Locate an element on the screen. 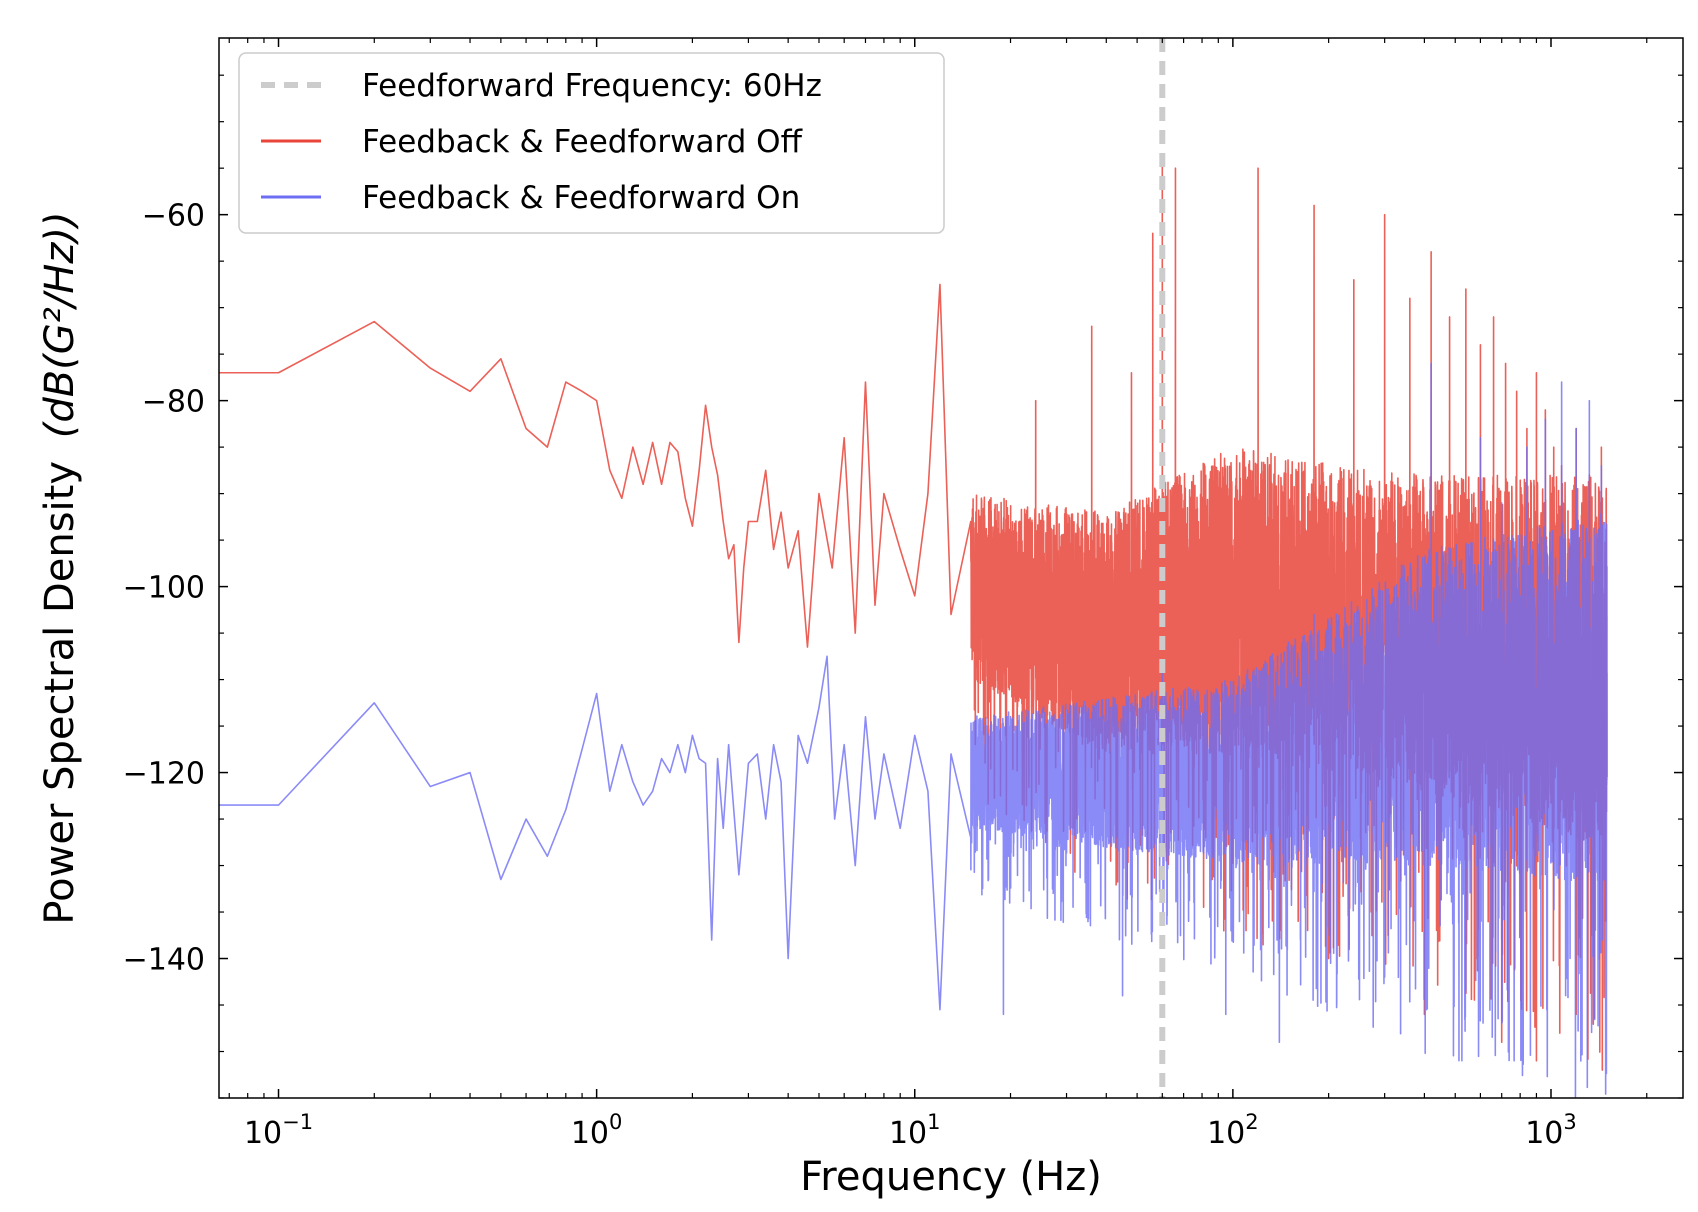 Image resolution: width=1698 pixels, height=1212 pixels. y-tick-label: −80 is located at coordinates (173, 402).